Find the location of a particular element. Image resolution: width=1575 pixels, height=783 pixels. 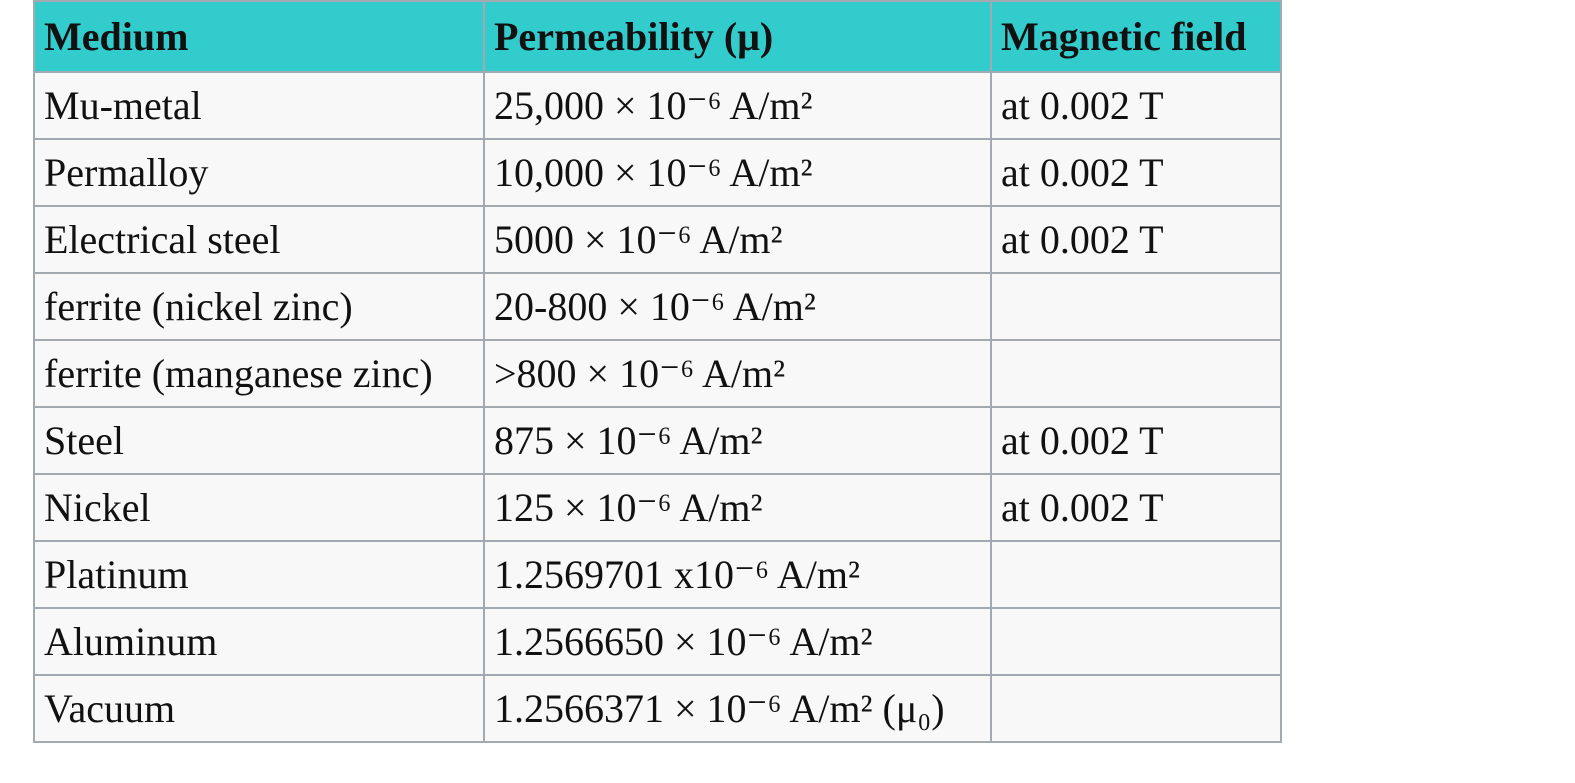

table-row: Mu-metal 25,000 × 10⁻⁶ A/m² at 0.002 T is located at coordinates (657, 105).